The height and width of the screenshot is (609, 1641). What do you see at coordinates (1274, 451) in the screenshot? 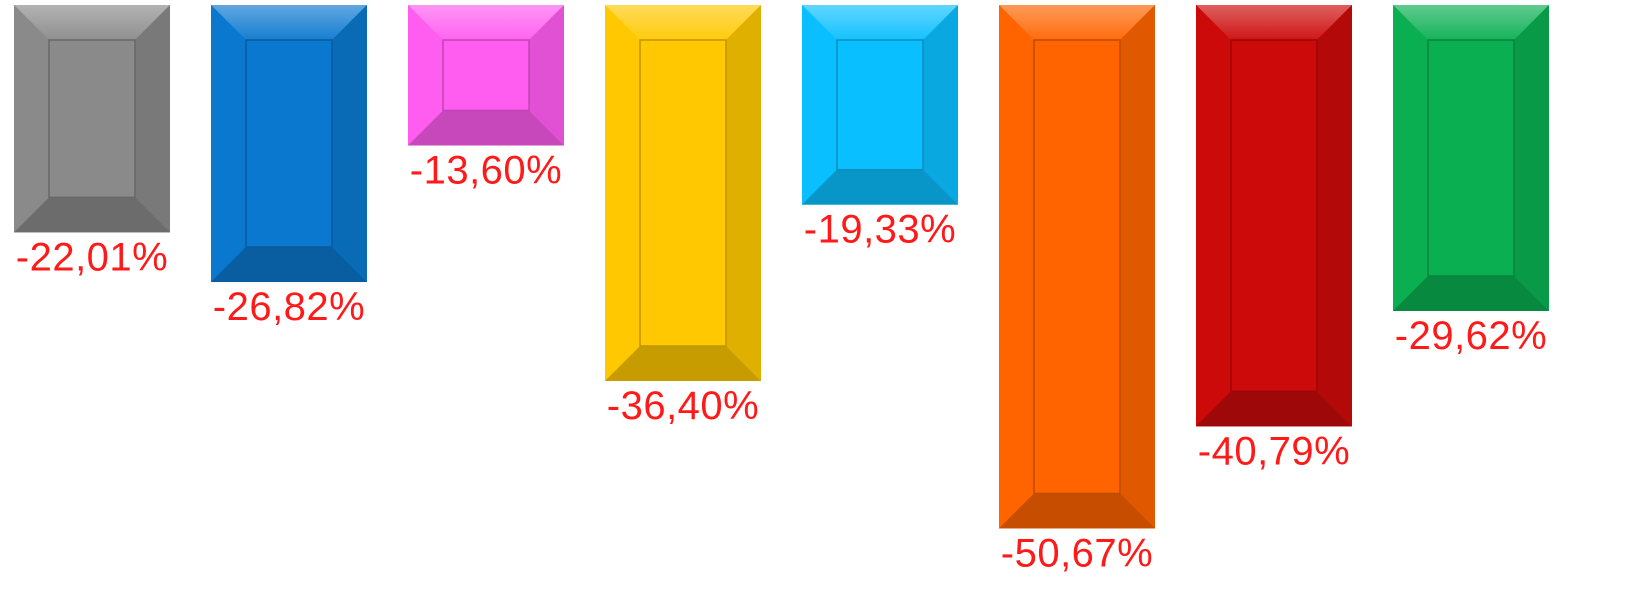
I see `value-label: -40,79%` at bounding box center [1274, 451].